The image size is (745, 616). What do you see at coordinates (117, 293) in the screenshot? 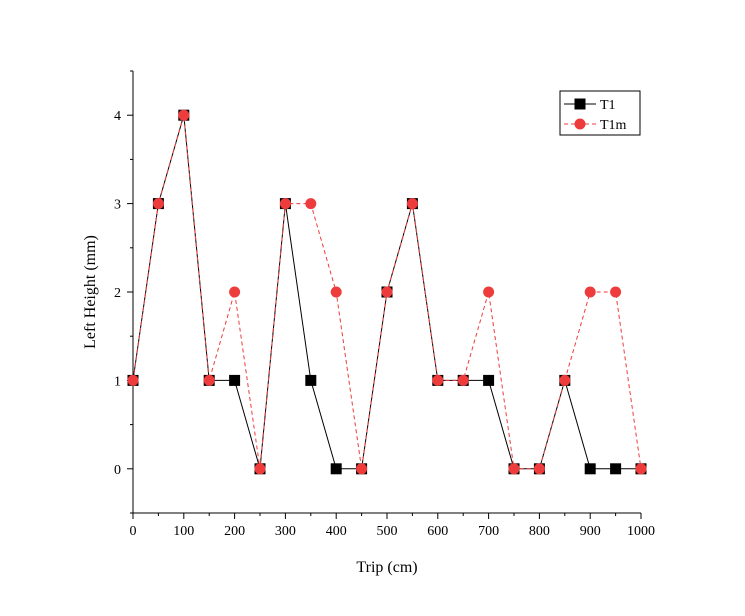
I see `y-tick-label: 2` at bounding box center [117, 293].